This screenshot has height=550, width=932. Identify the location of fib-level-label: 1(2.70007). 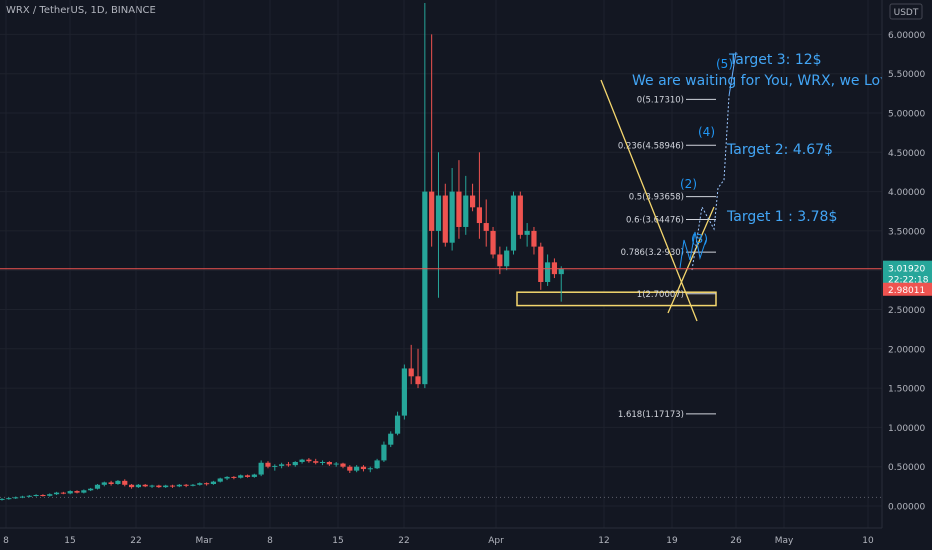
(660, 295).